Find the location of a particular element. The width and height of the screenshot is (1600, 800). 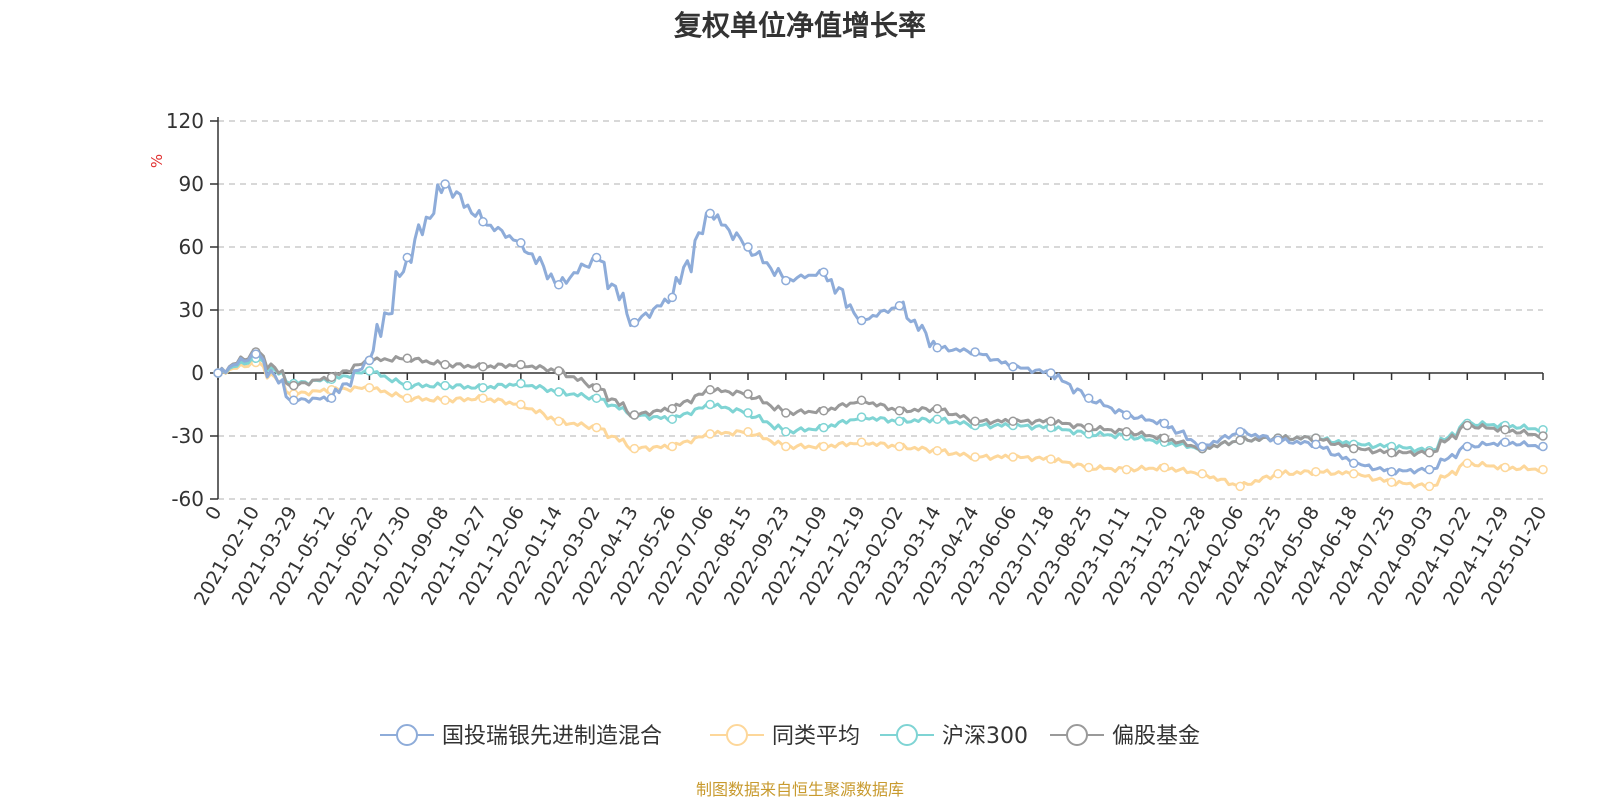

y-tick-label: -30 is located at coordinates (187, 436).